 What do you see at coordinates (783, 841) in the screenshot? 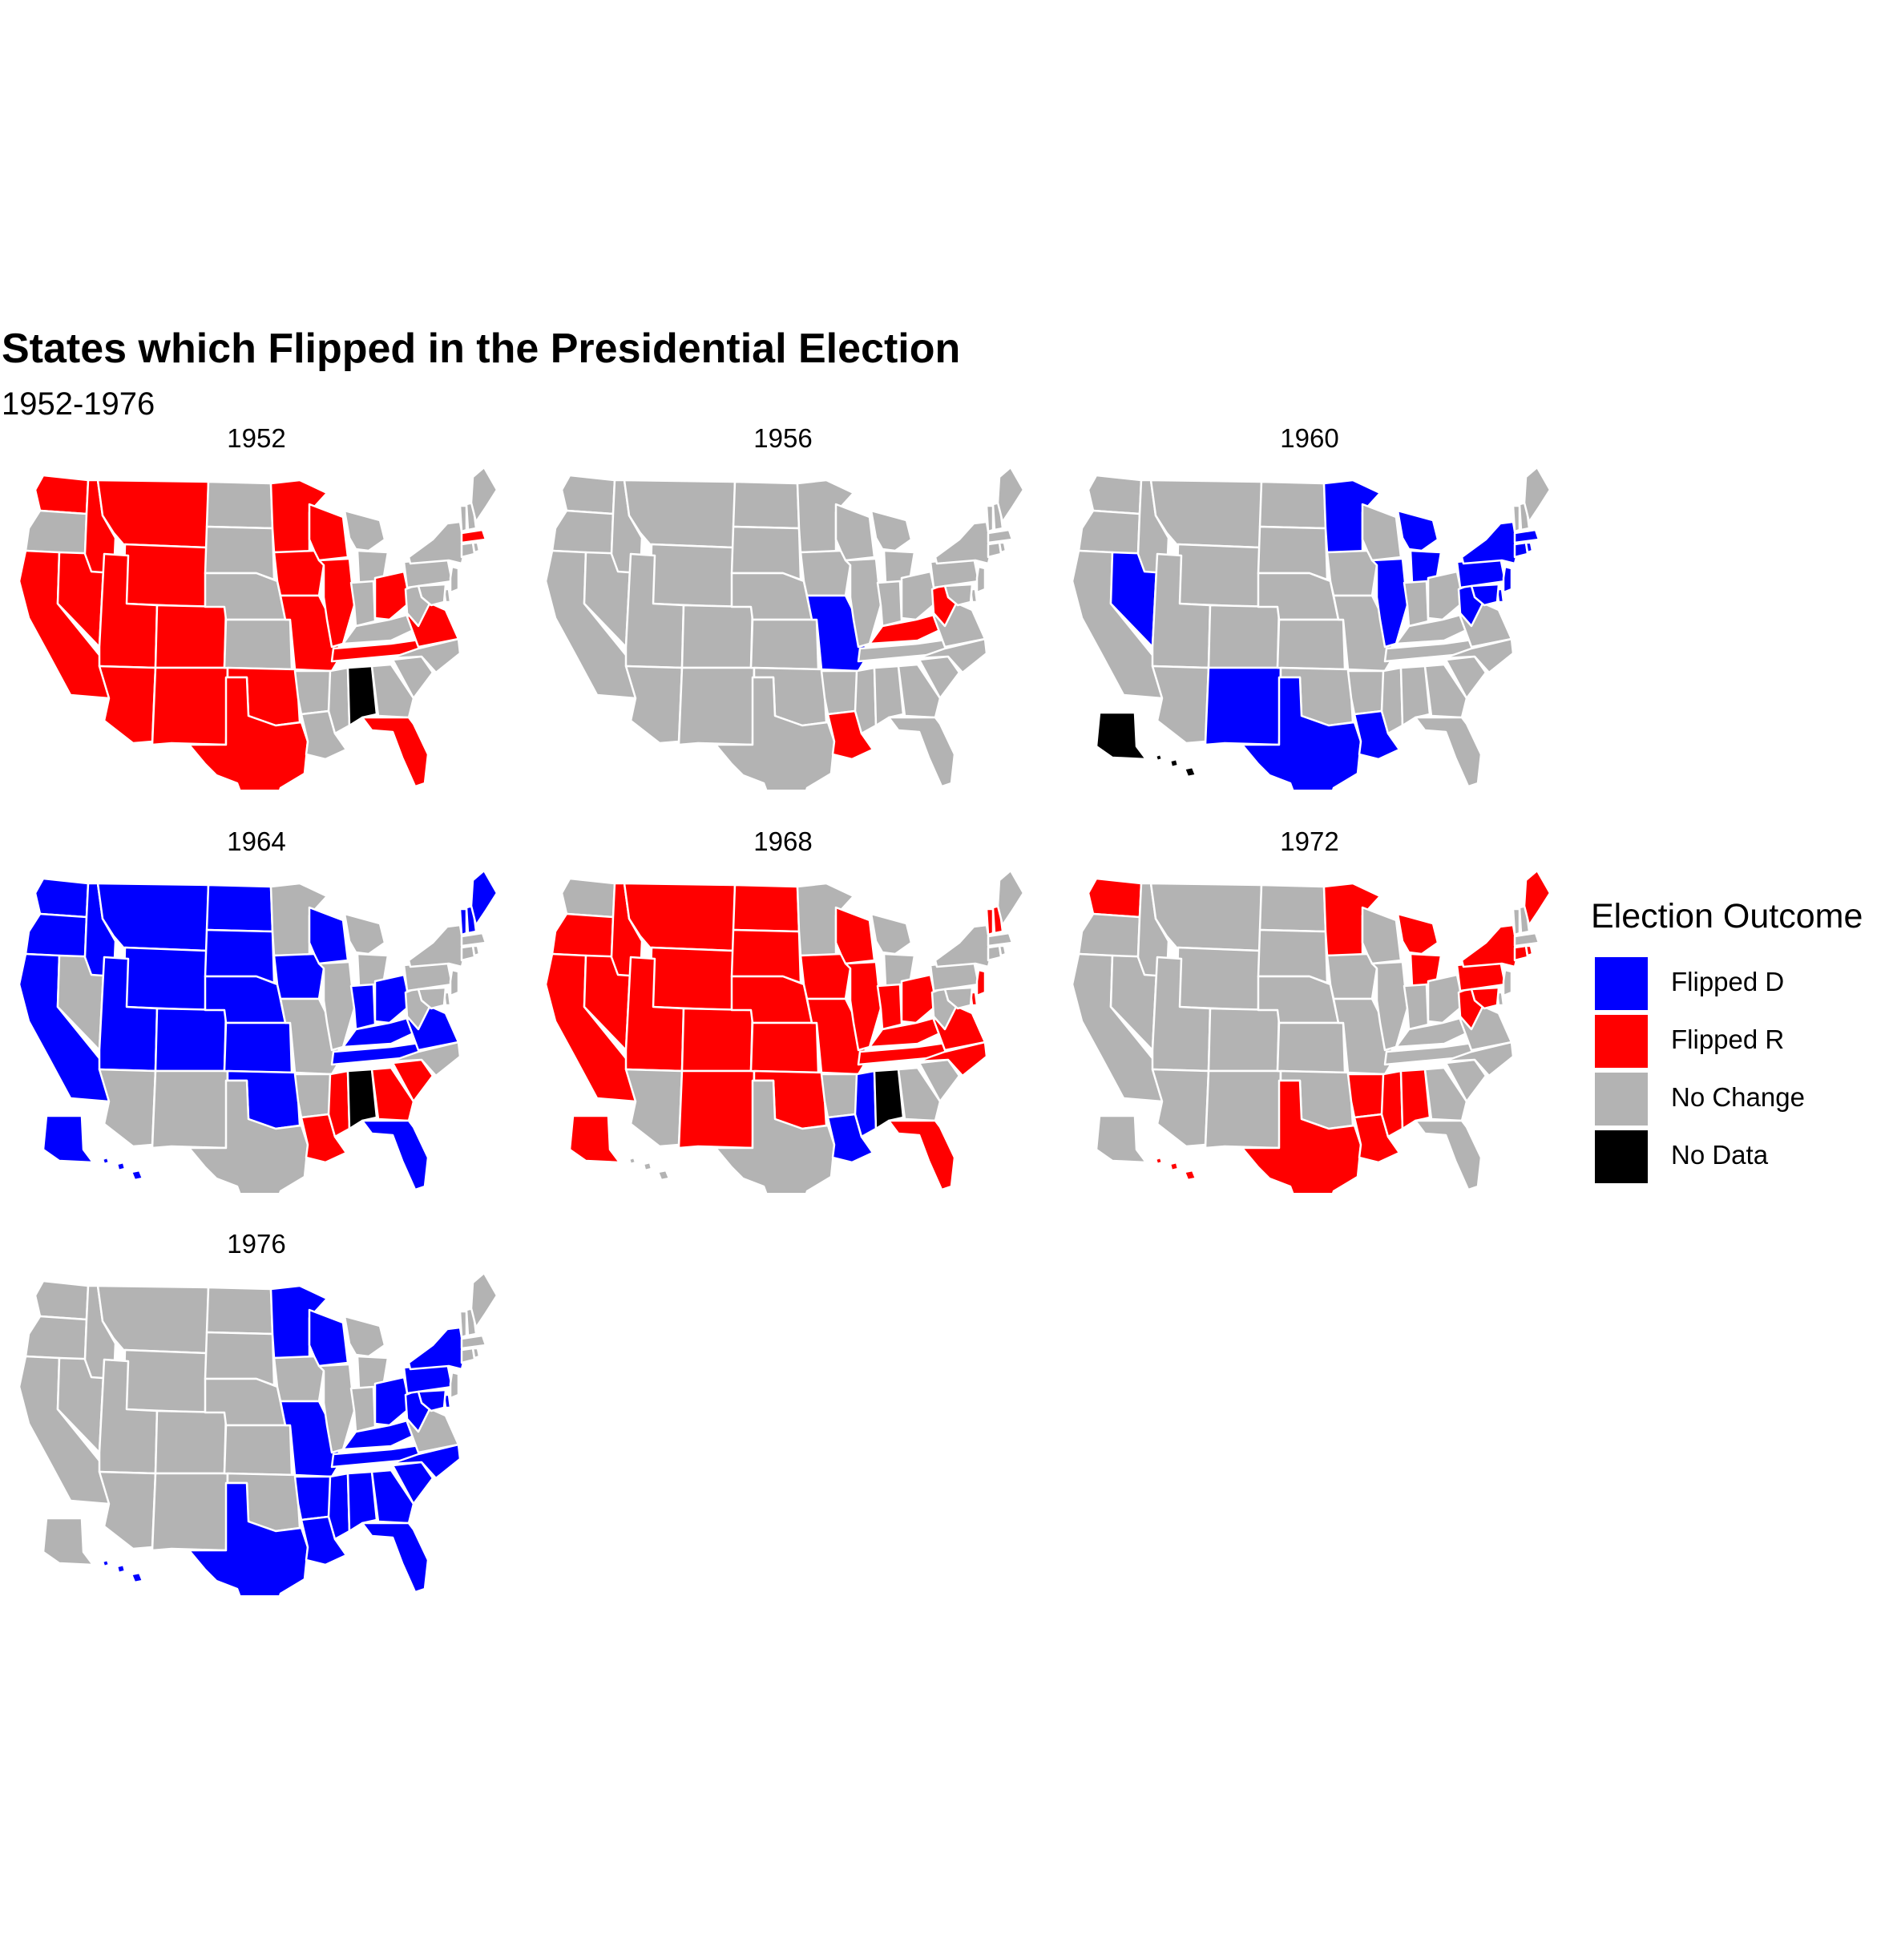
I see `panel-title: 1968` at bounding box center [783, 841].